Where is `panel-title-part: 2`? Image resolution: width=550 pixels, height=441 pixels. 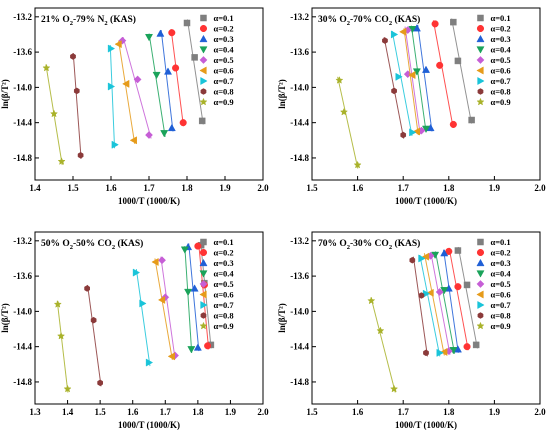
panel-title-part: 2 is located at coordinates (390, 23).